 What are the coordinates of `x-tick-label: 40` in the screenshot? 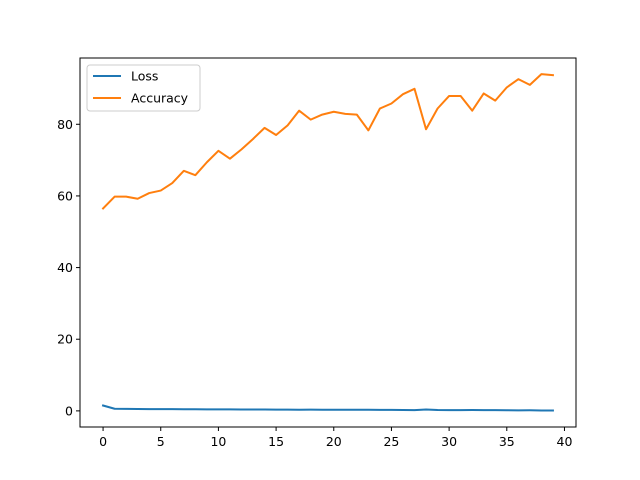 It's located at (565, 441).